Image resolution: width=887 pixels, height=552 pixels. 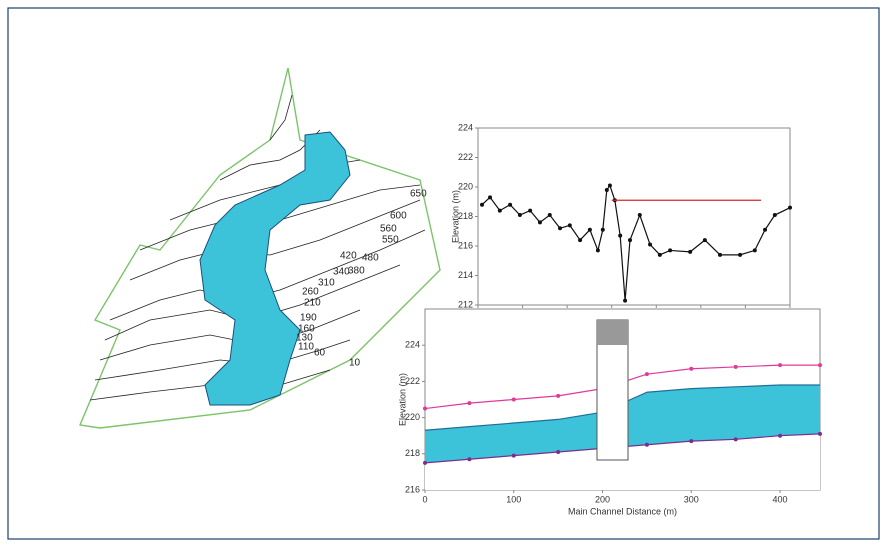 I want to click on x-tick-label: 300, so click(x=691, y=499).